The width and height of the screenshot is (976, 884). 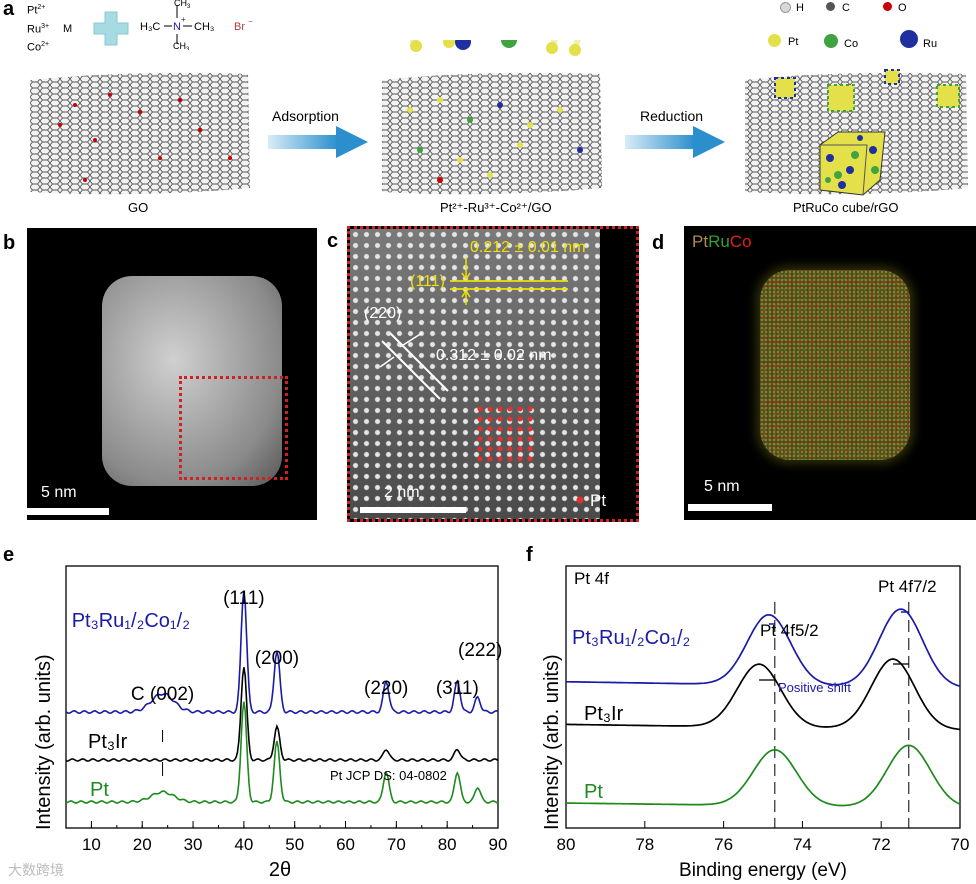 I want to click on eds-co: Co, so click(x=740, y=241).